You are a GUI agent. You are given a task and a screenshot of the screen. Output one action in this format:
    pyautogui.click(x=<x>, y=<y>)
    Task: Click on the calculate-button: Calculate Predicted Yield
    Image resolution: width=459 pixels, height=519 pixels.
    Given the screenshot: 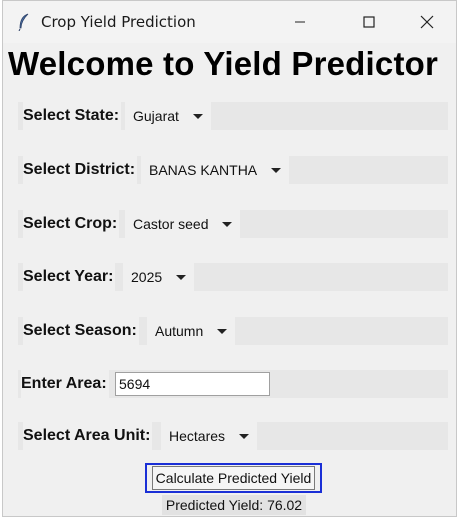 What is the action you would take?
    pyautogui.click(x=233, y=478)
    